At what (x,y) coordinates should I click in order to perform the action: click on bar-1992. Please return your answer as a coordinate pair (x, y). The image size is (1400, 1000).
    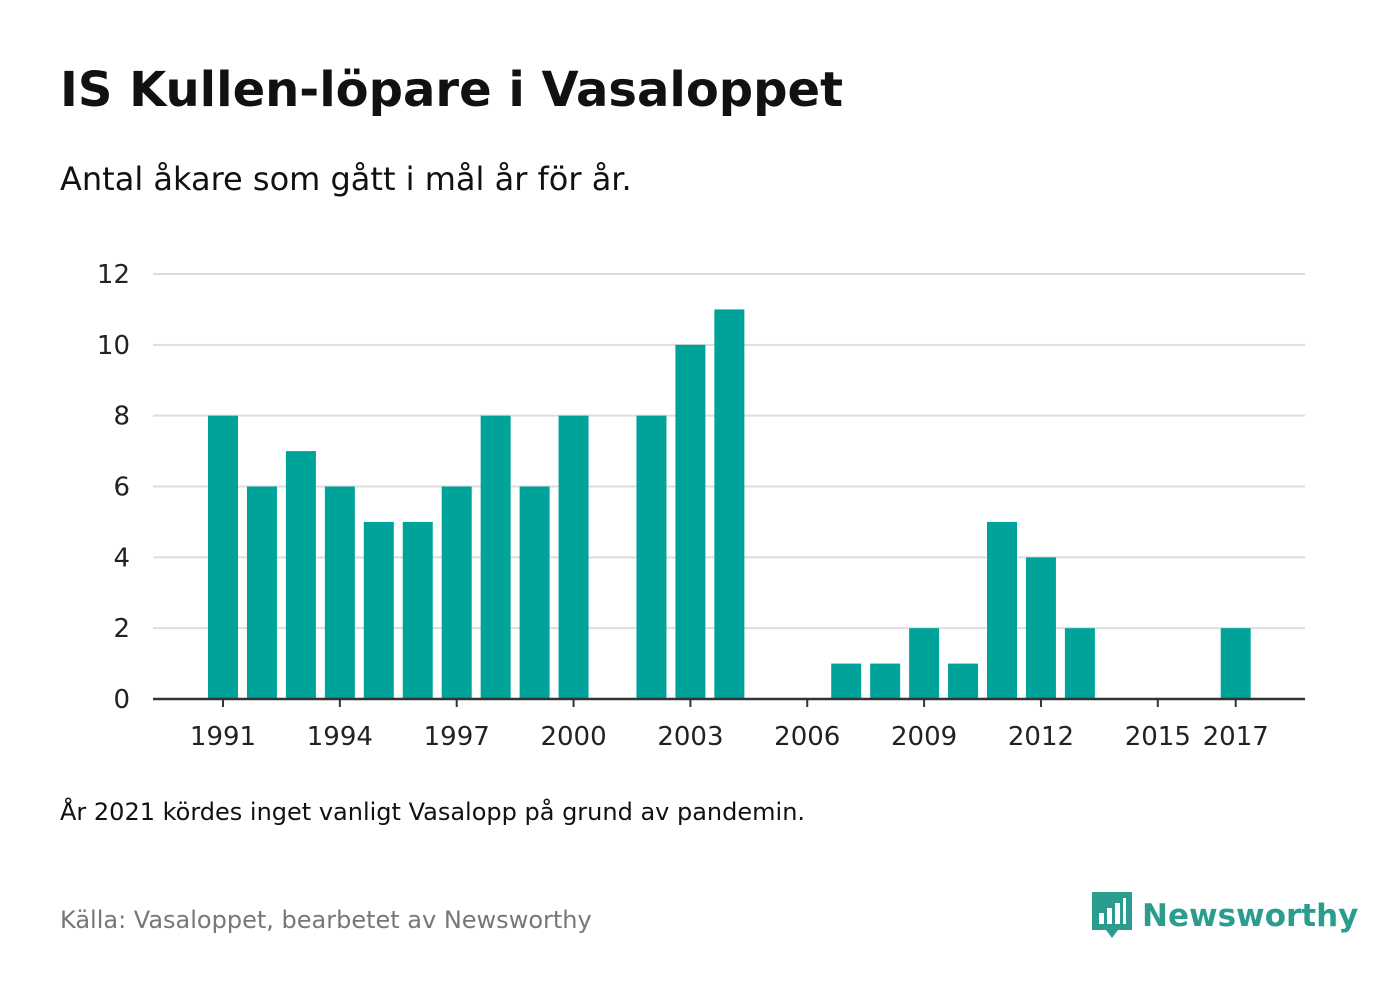
    Looking at the image, I should click on (261, 592).